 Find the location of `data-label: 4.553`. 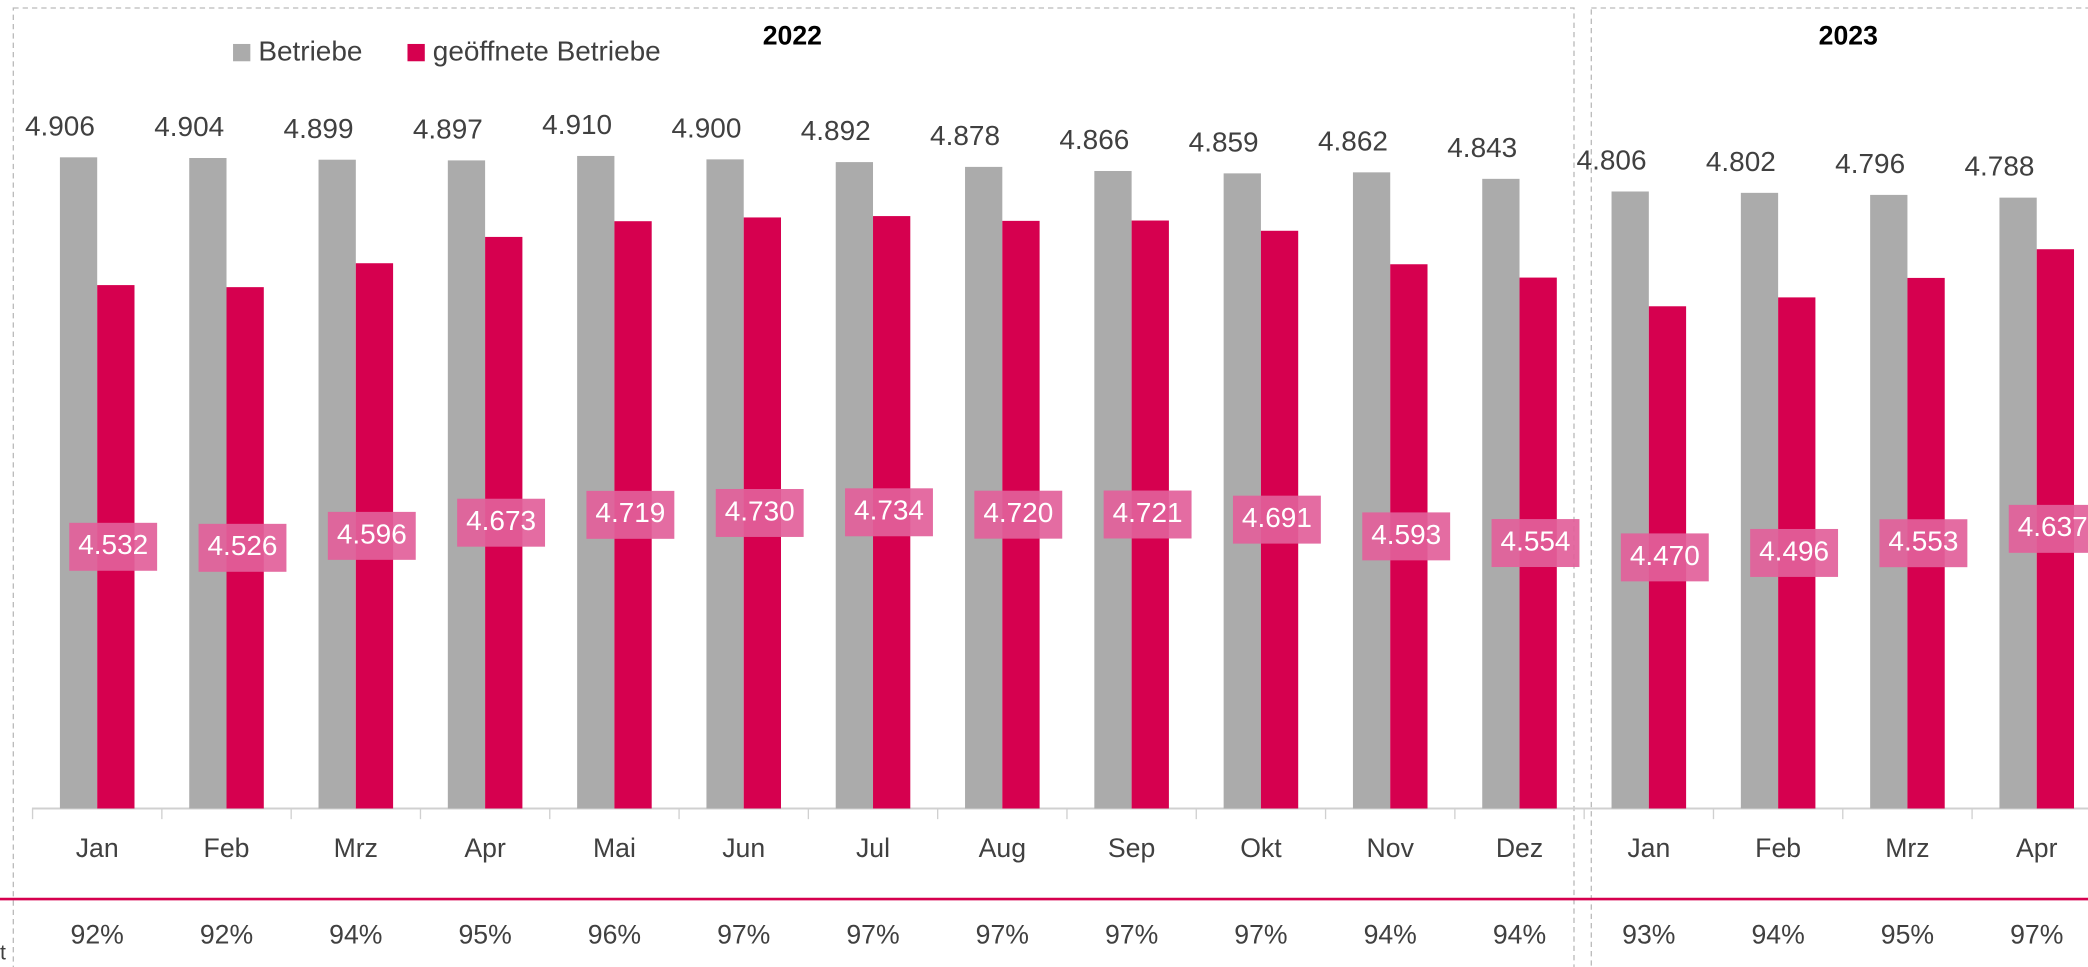

data-label: 4.553 is located at coordinates (1923, 541).